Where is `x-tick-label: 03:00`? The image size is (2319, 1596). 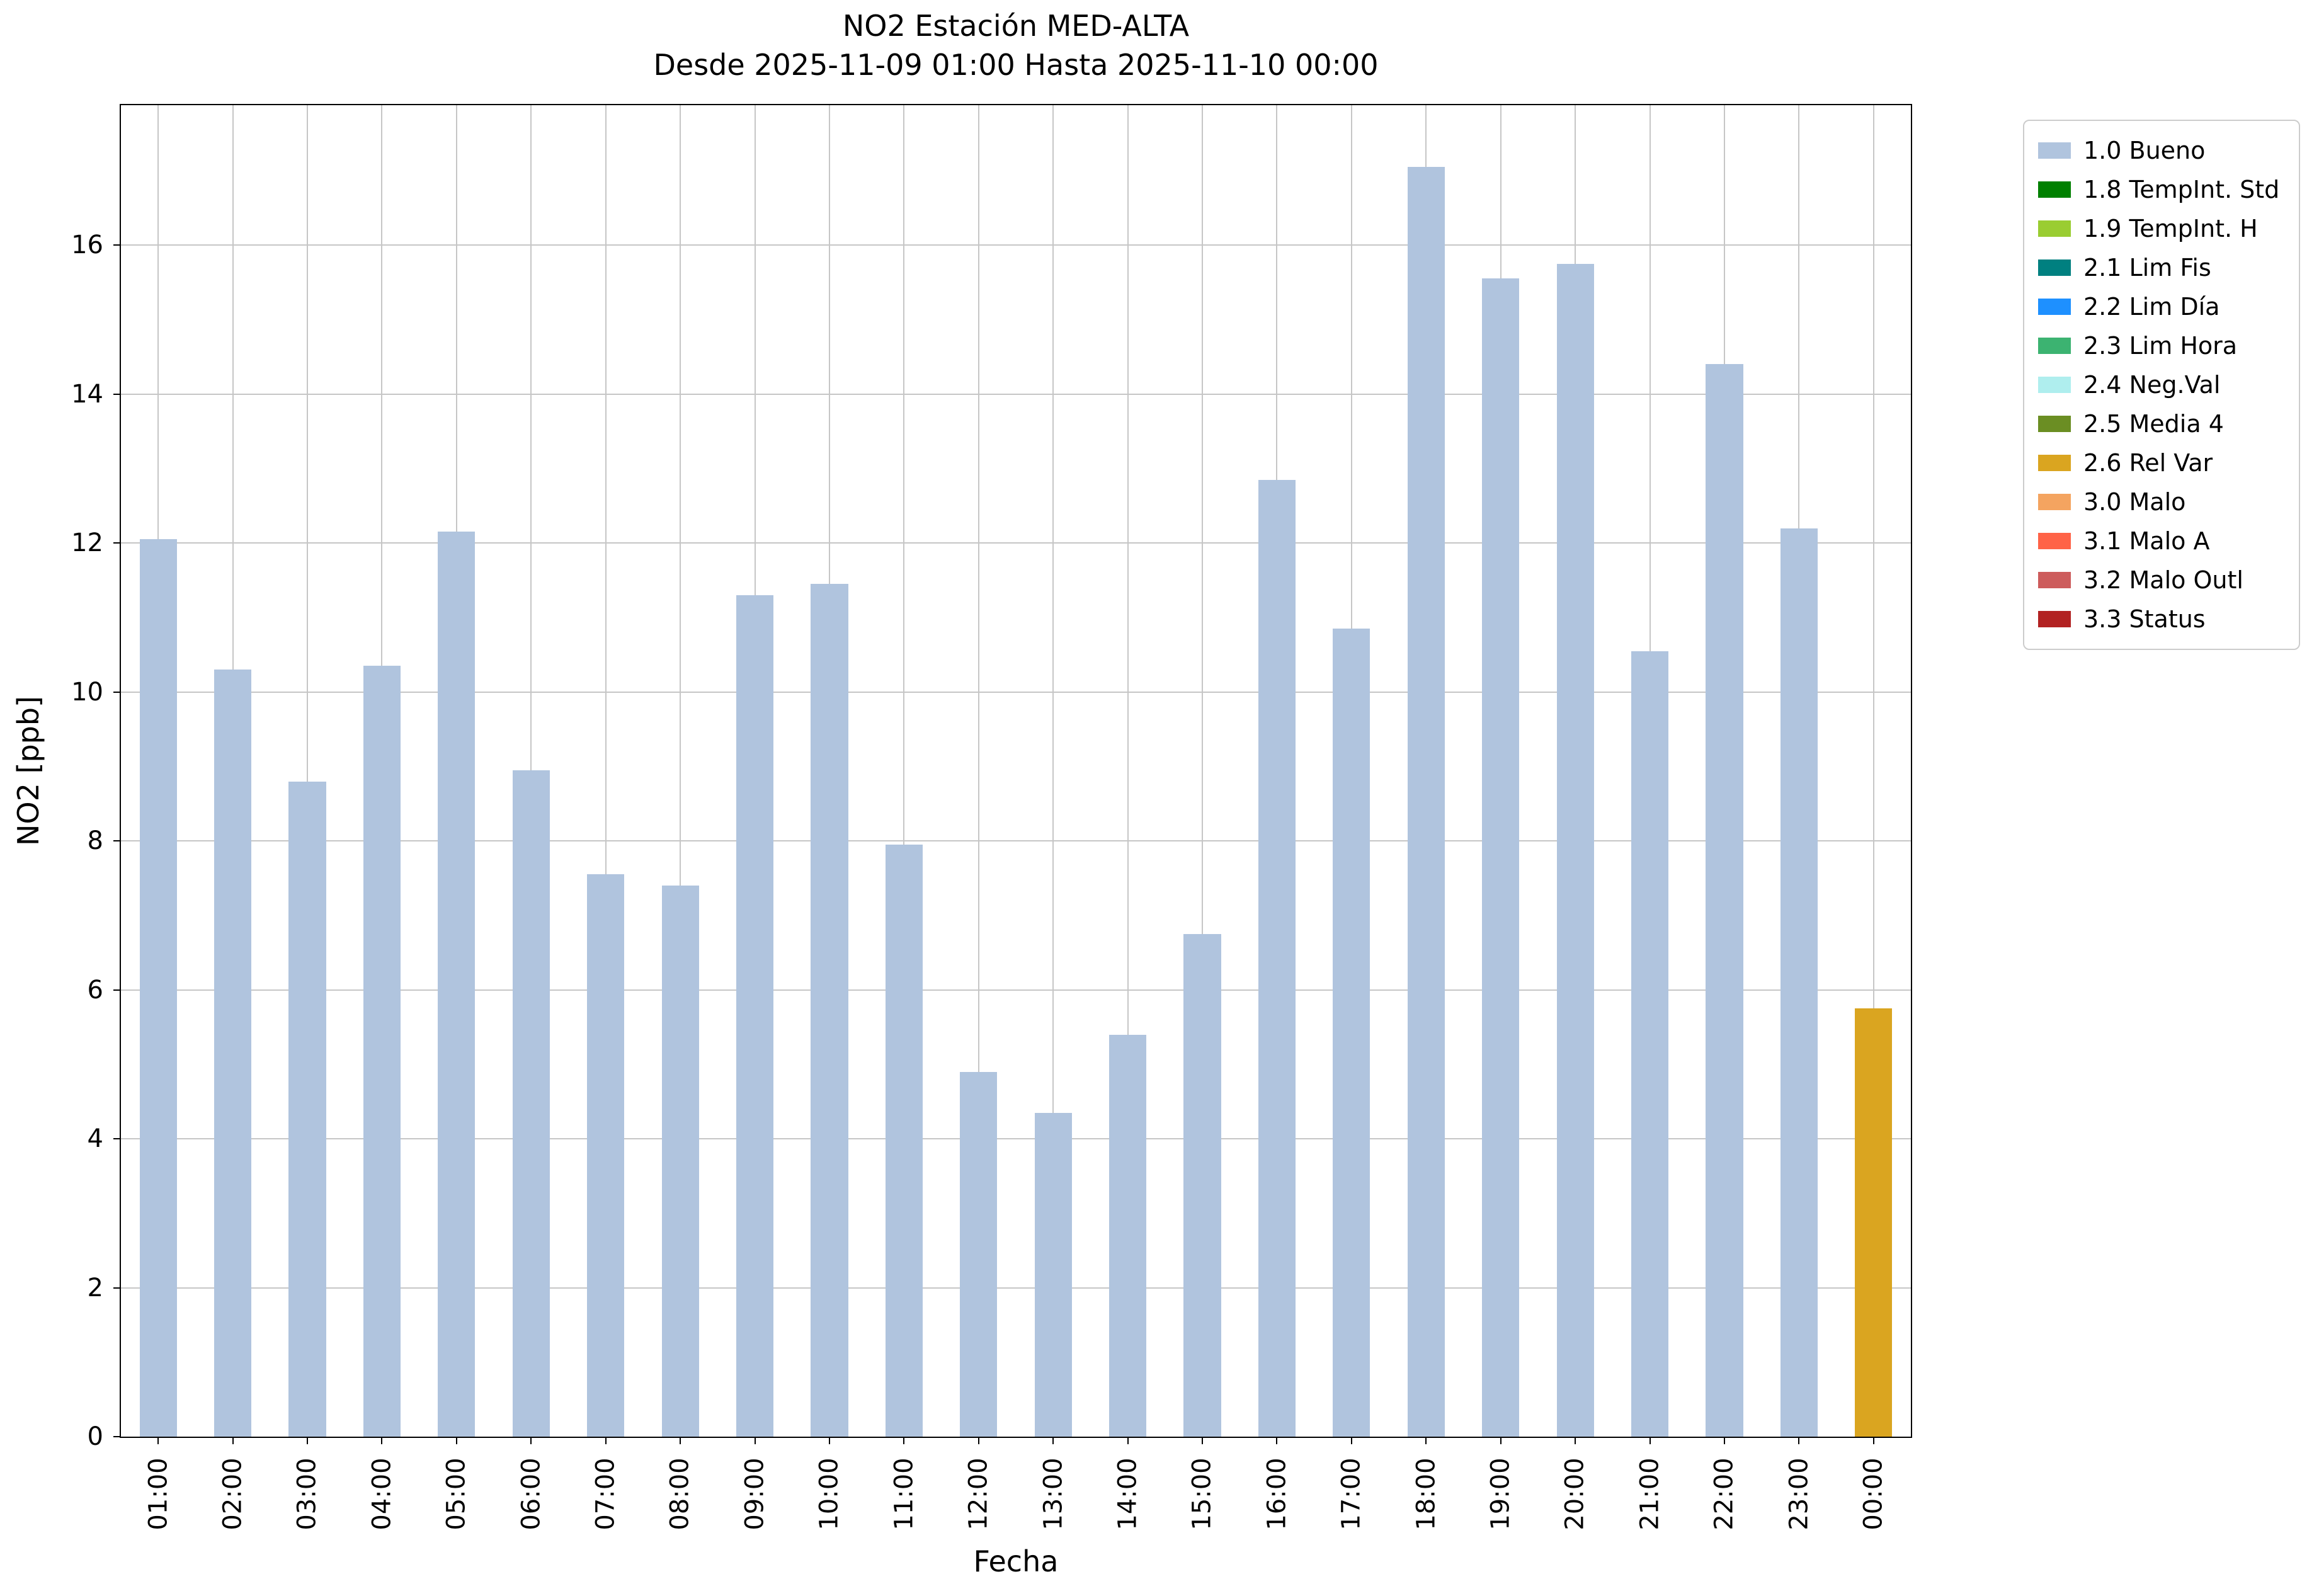
x-tick-label: 03:00 is located at coordinates (307, 1494).